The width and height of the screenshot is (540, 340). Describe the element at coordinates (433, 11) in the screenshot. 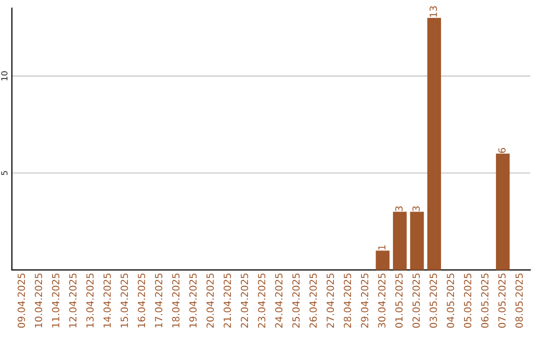

I see `data-label: 13` at that location.